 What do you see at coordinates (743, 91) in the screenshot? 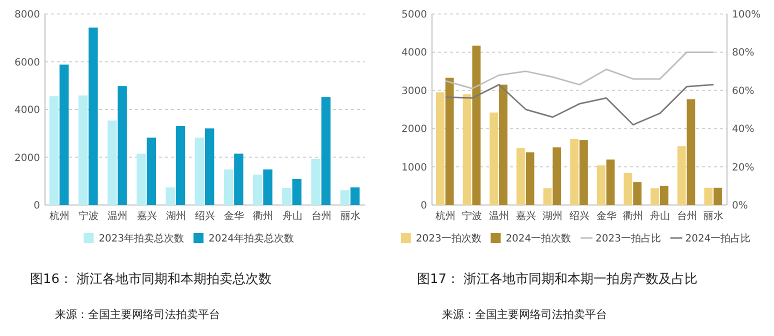
I see `y2-tick-label: 60%` at bounding box center [743, 91].